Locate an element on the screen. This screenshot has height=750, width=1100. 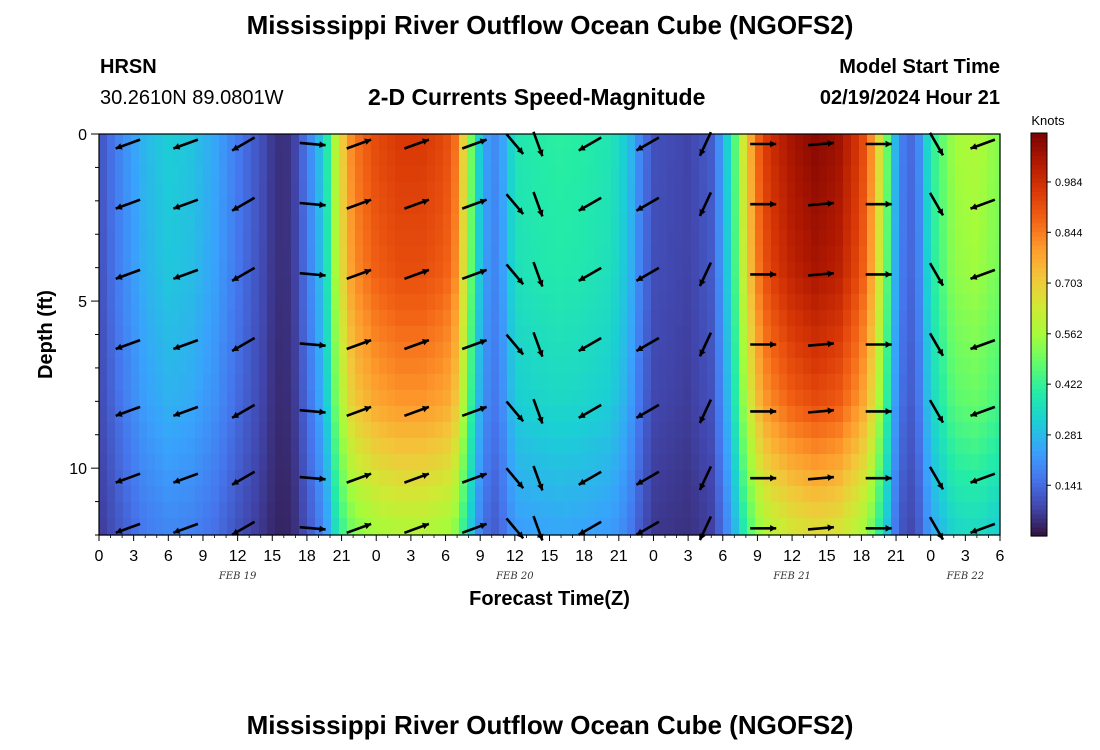
x-tick-label: 0 is located at coordinates (653, 556).